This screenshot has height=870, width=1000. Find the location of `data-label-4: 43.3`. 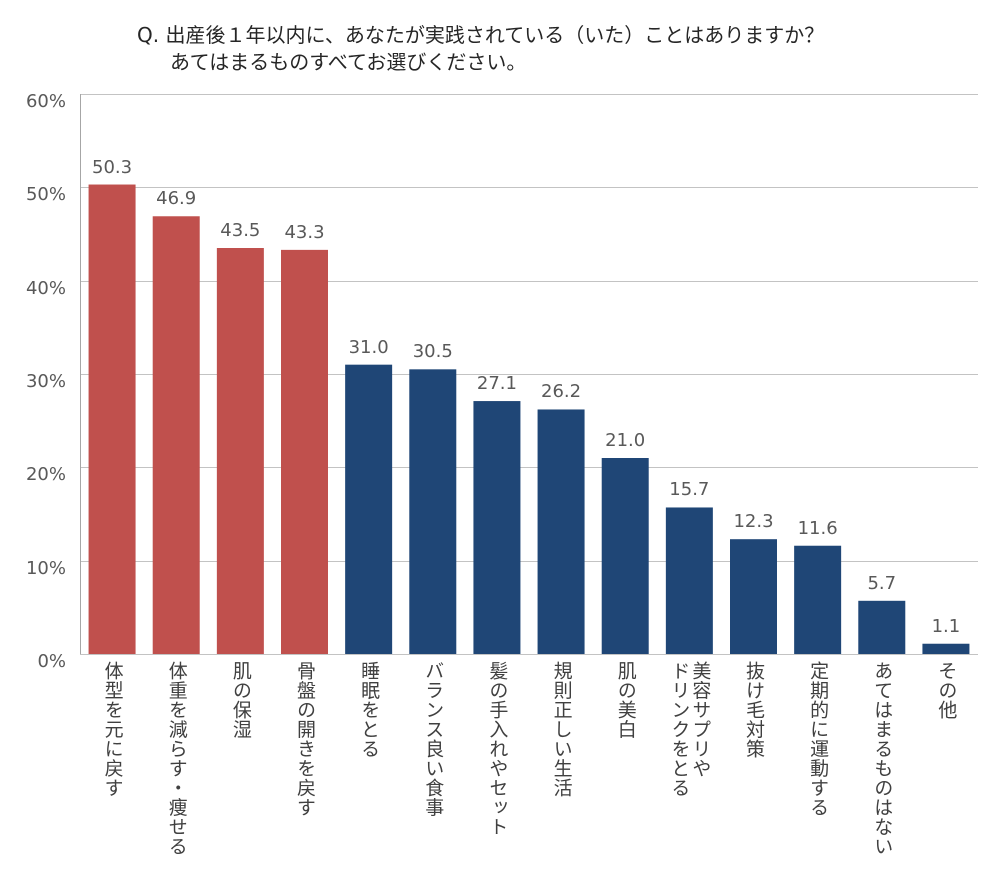

data-label-4: 43.3 is located at coordinates (304, 232).